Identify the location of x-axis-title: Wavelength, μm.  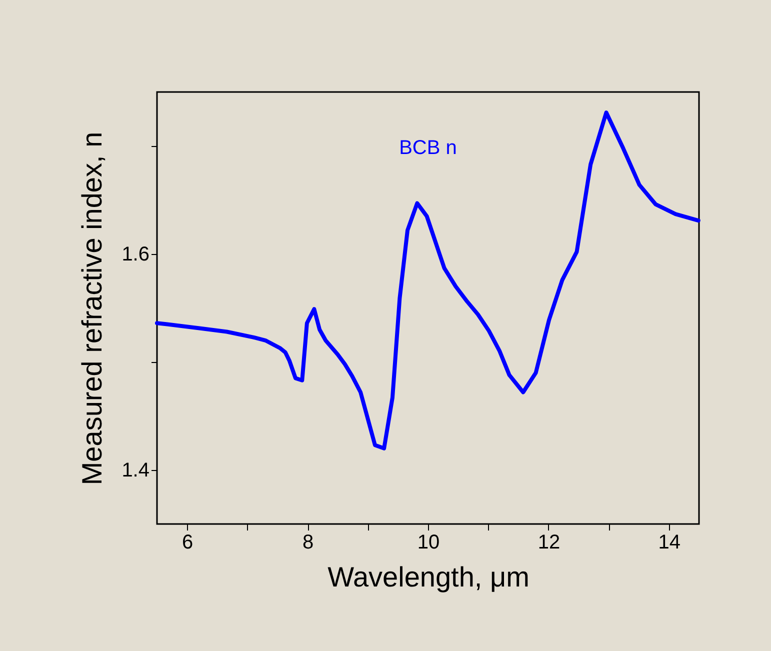
(429, 577).